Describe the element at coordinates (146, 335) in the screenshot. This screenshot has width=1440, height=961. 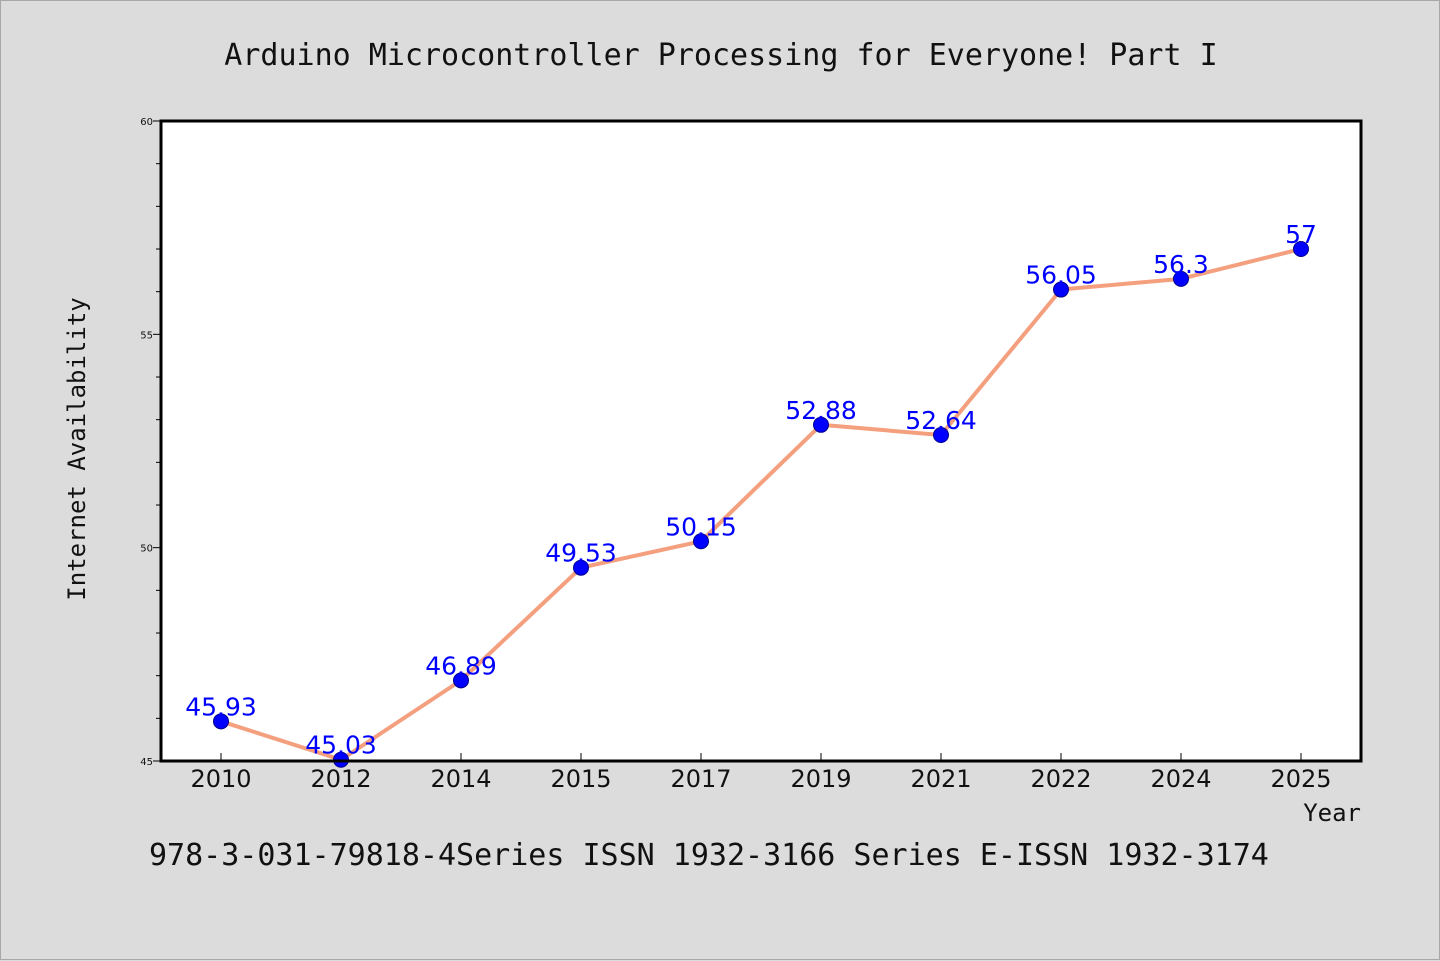
I see `y-tick-label: 55` at that location.